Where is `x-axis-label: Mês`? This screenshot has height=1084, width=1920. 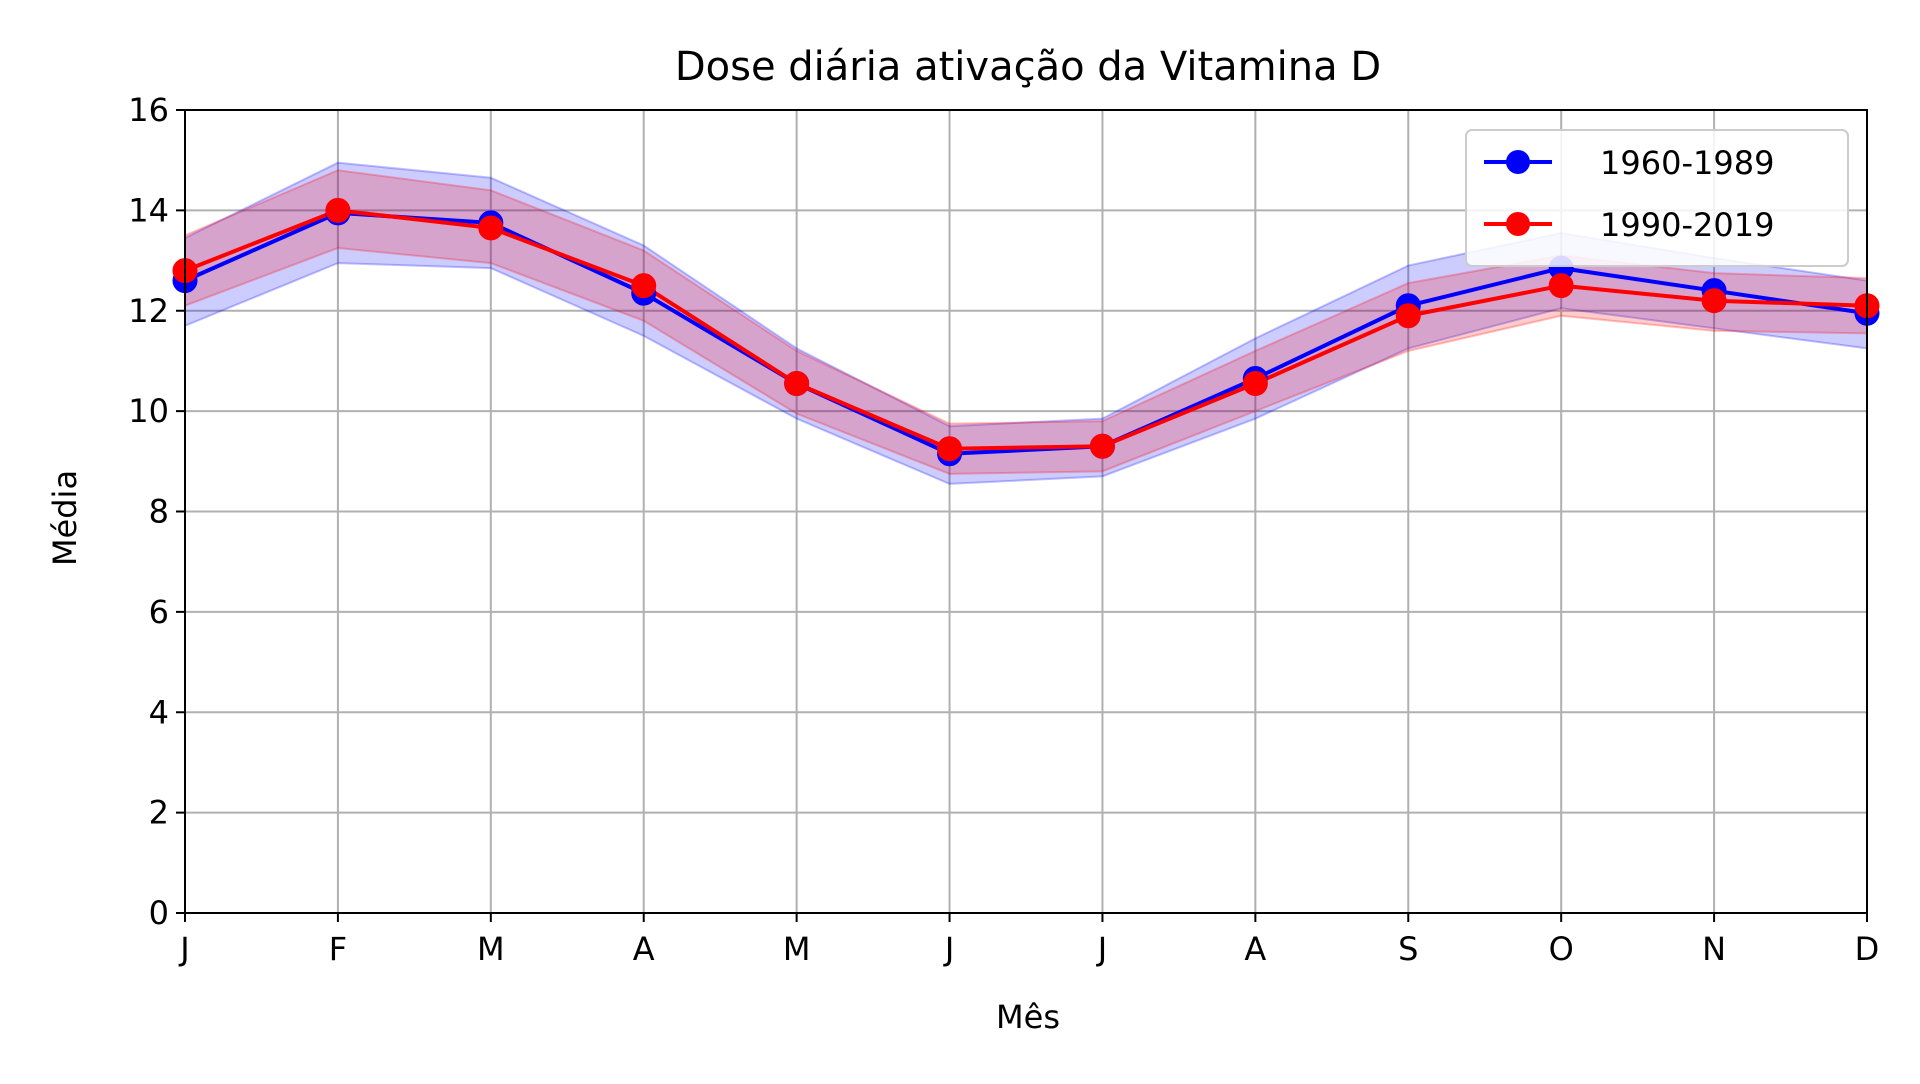
x-axis-label: Mês is located at coordinates (1028, 1017).